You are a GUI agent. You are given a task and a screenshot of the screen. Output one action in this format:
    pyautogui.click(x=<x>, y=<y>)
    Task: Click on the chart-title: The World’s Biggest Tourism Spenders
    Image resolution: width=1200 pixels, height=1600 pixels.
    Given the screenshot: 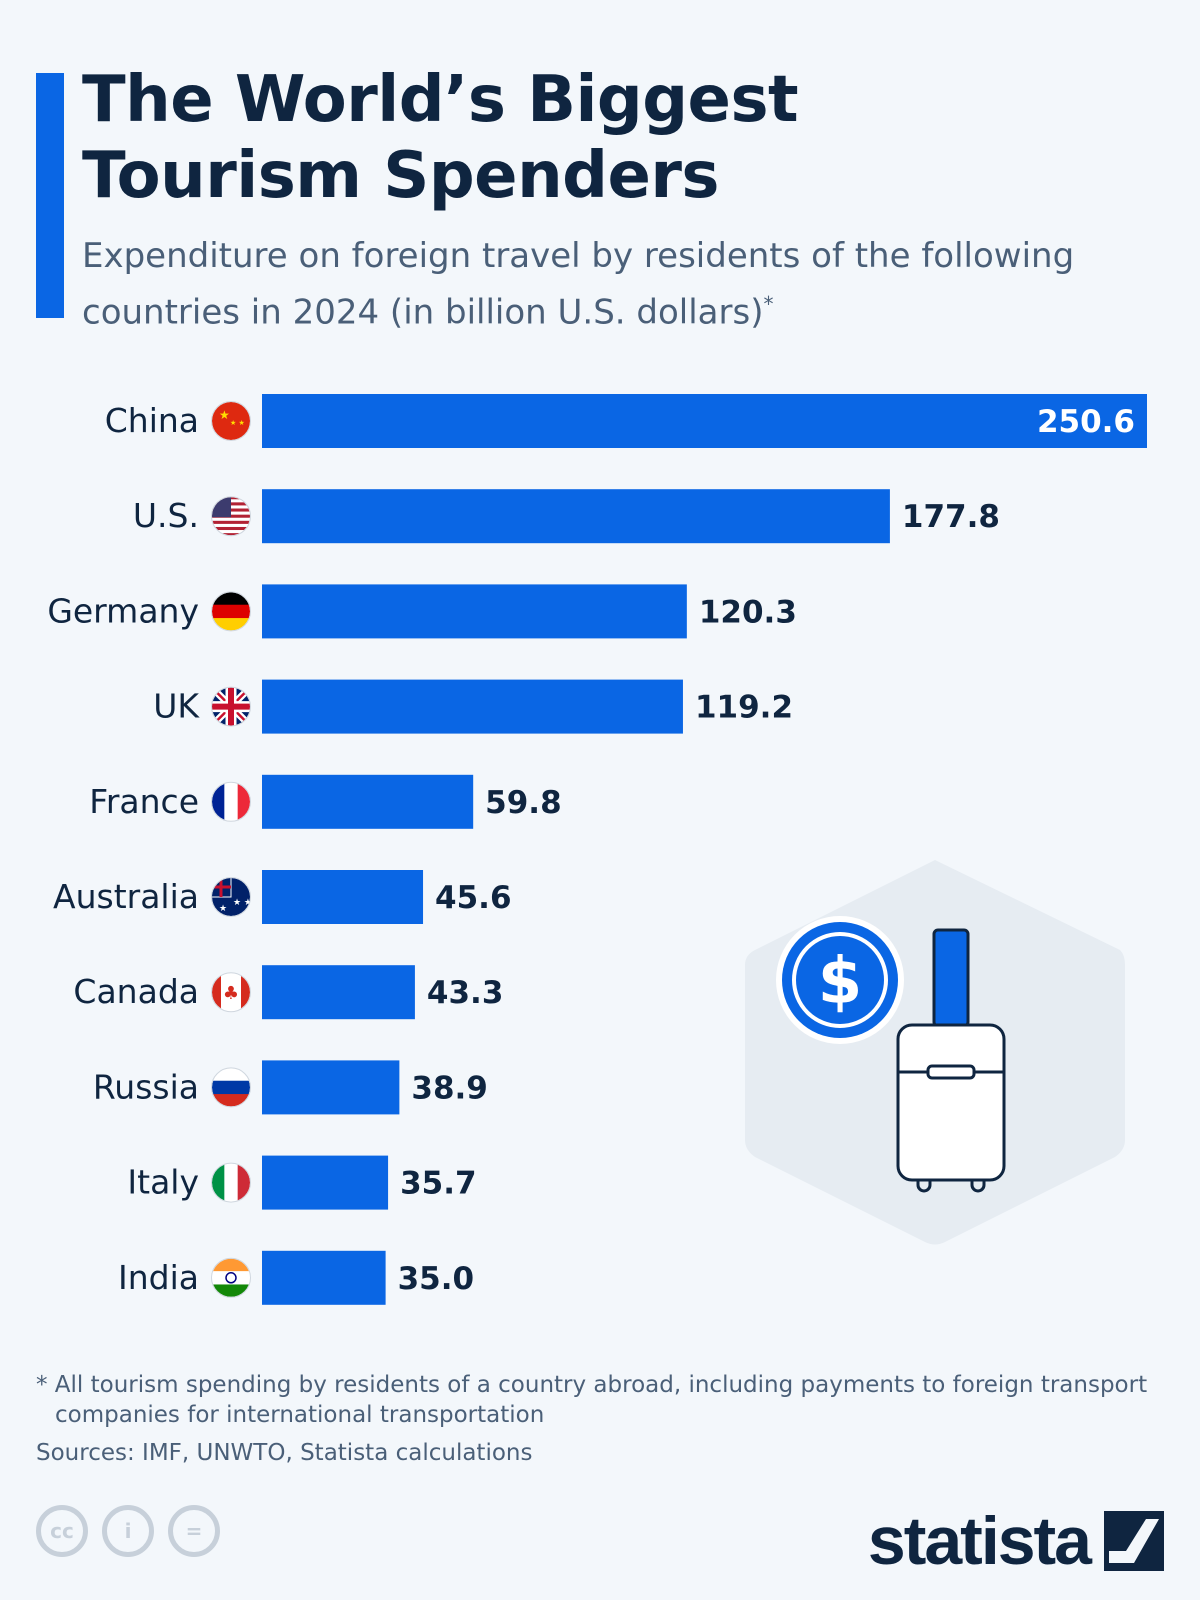 What is the action you would take?
    pyautogui.click(x=440, y=138)
    